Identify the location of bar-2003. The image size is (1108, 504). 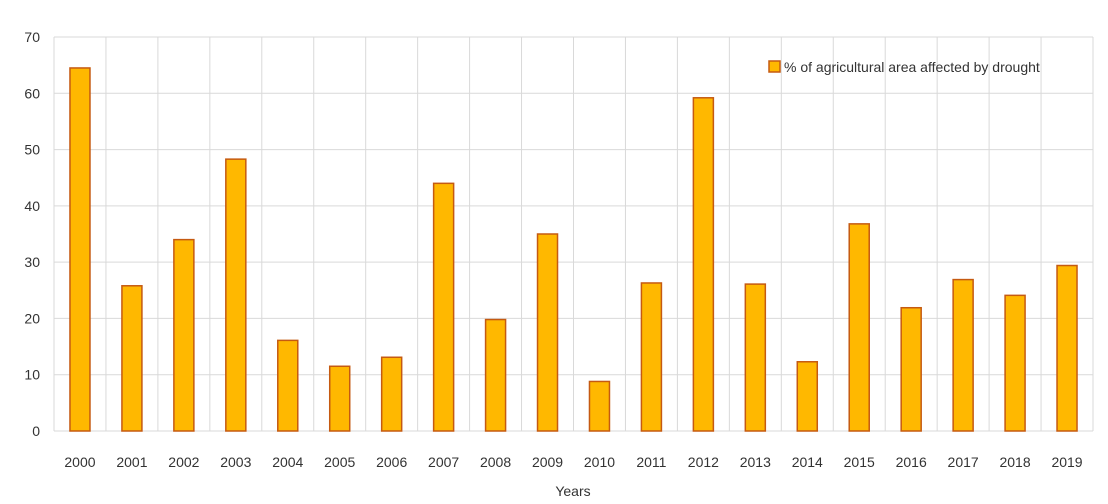
(236, 295).